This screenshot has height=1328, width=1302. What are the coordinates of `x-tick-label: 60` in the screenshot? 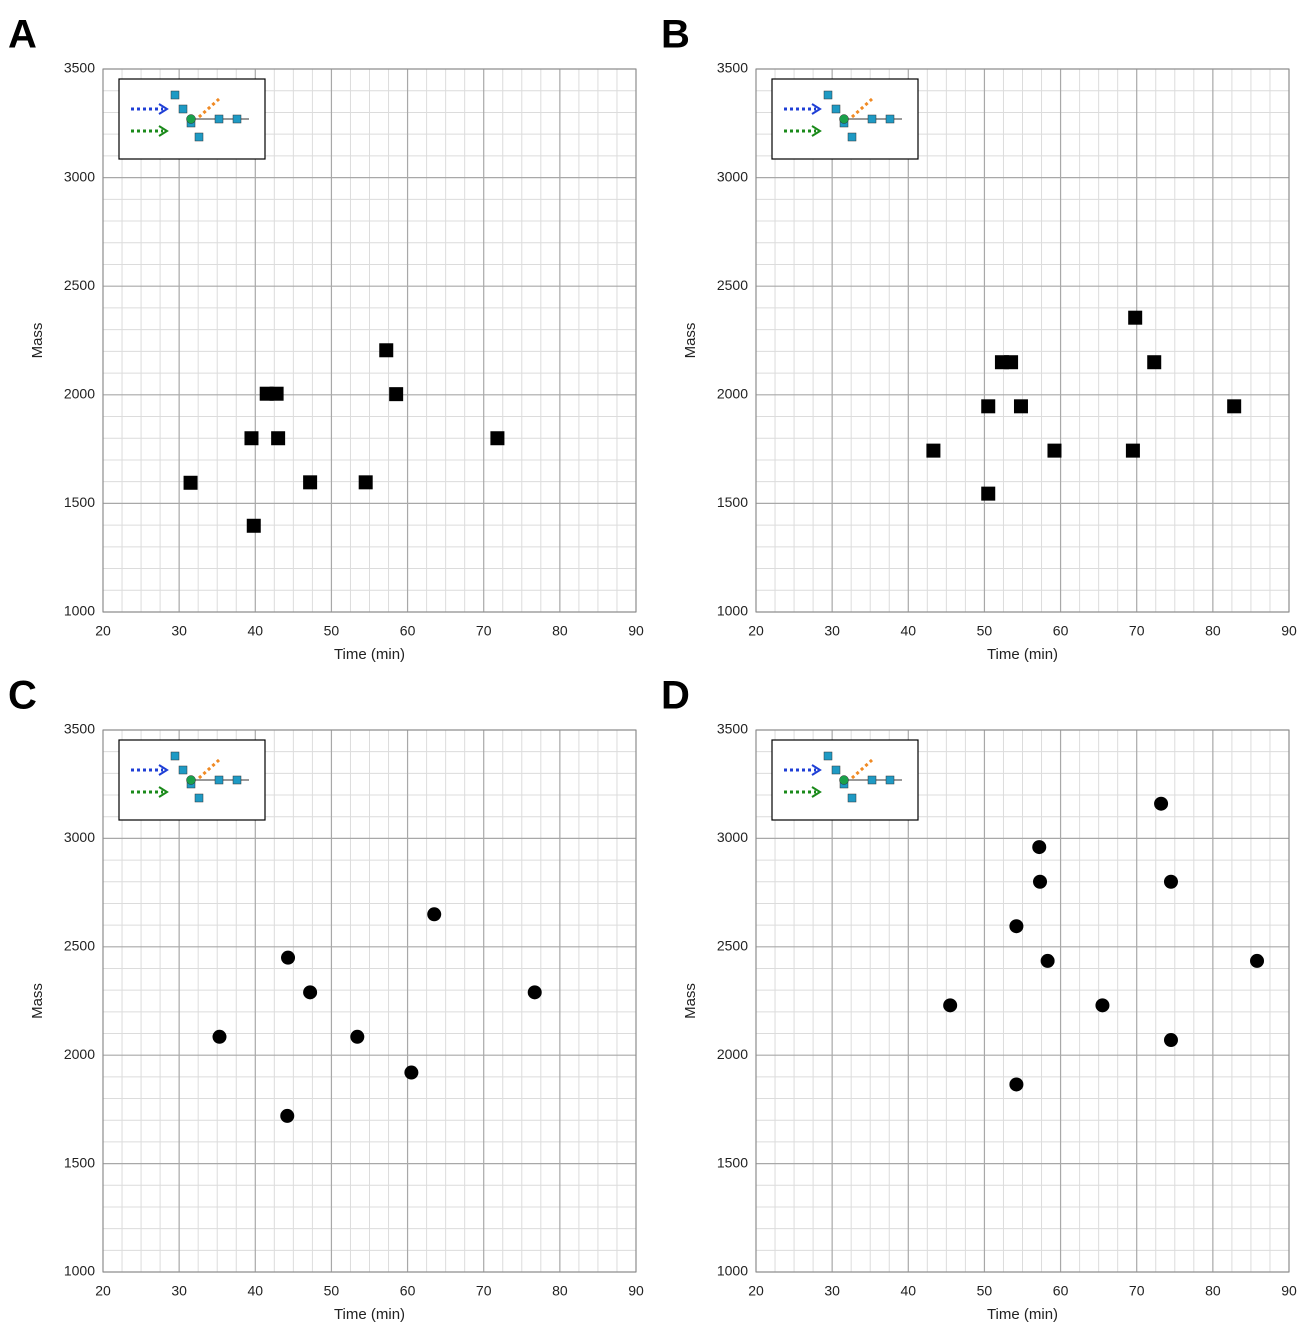 It's located at (408, 631).